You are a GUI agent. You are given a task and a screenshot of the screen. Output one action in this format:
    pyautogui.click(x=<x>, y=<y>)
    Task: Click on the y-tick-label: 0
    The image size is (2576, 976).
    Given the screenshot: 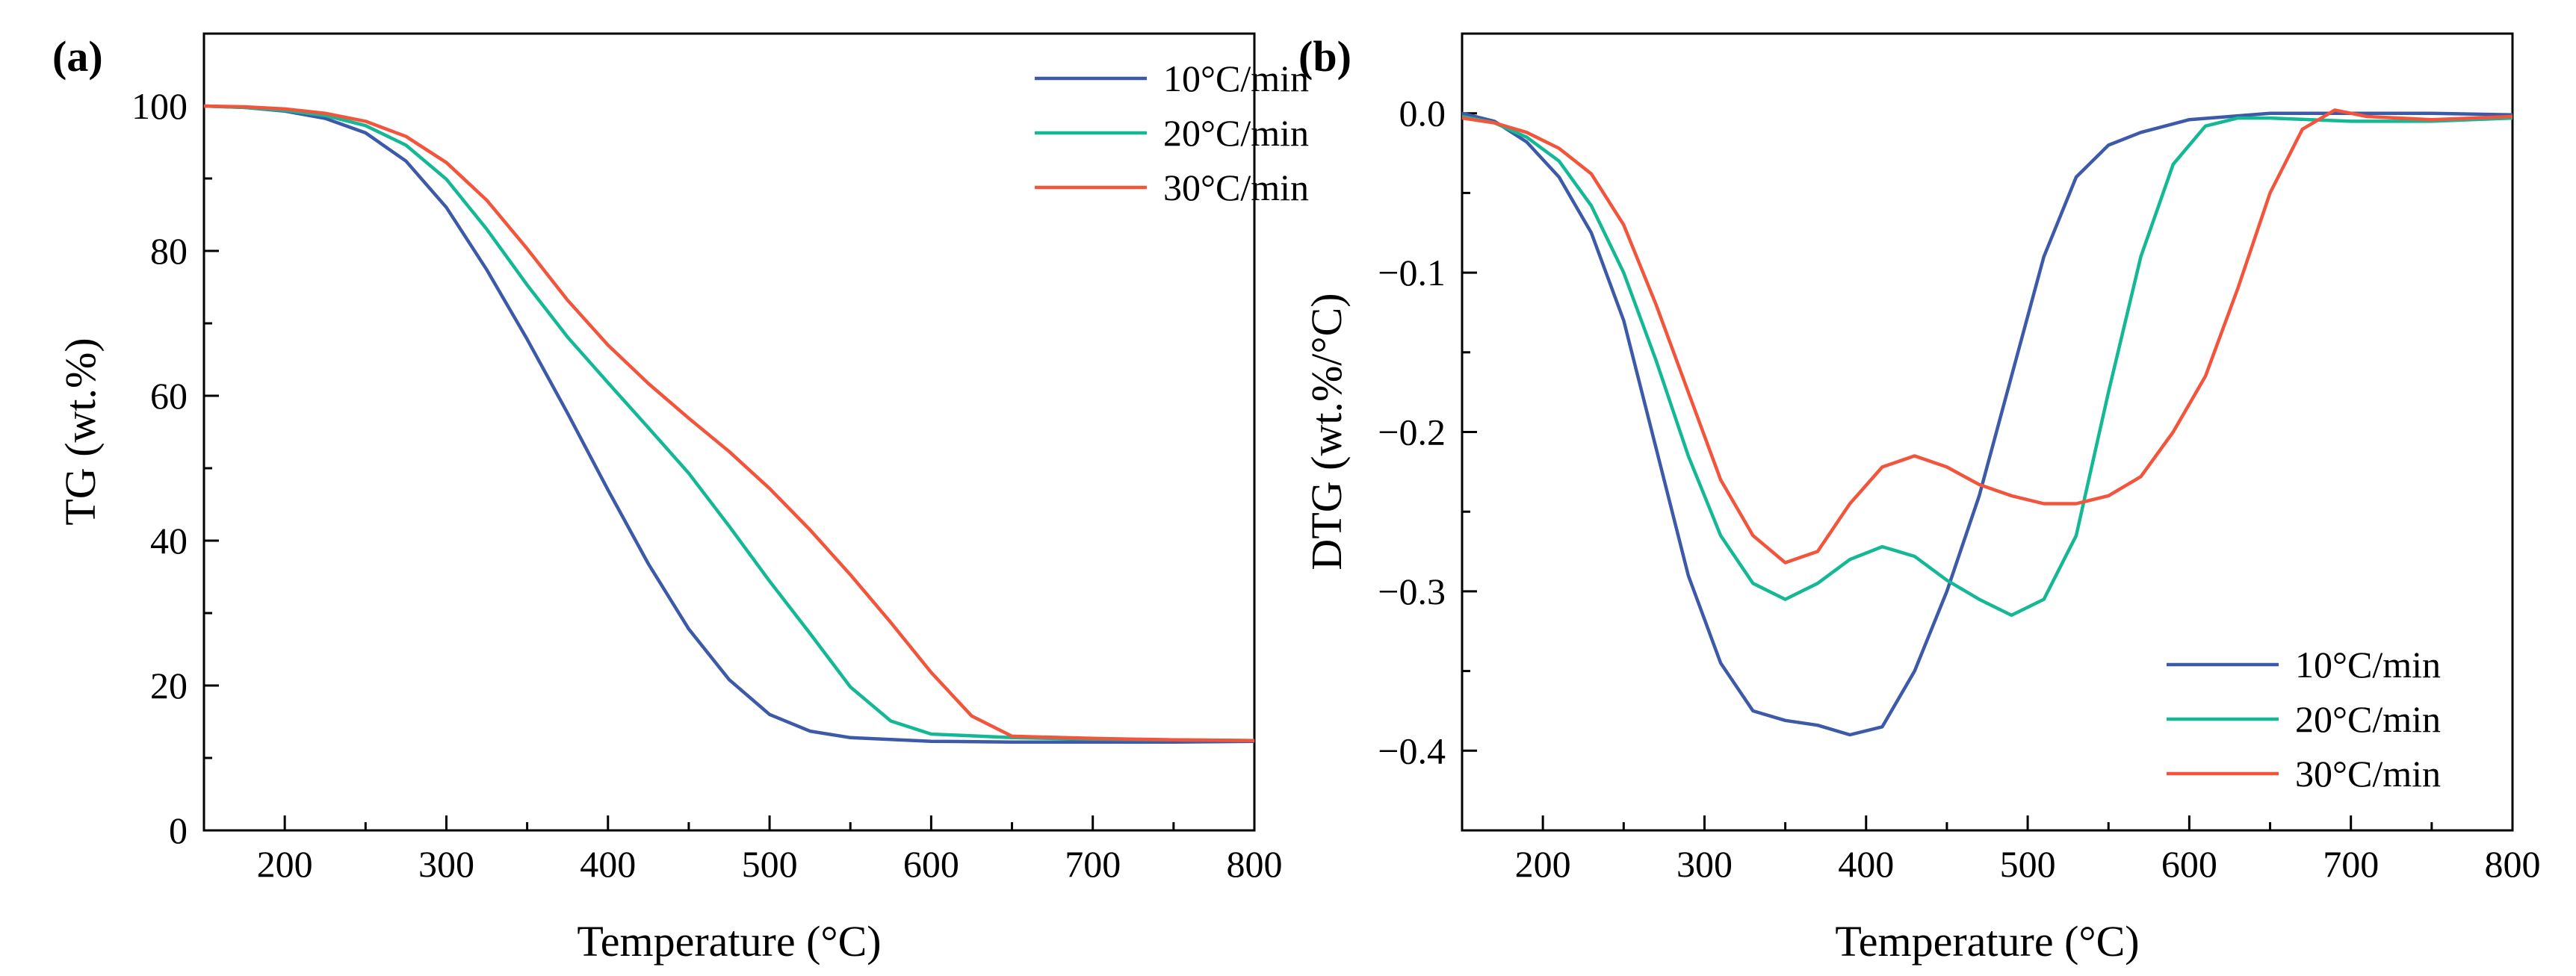 What is the action you would take?
    pyautogui.click(x=178, y=830)
    